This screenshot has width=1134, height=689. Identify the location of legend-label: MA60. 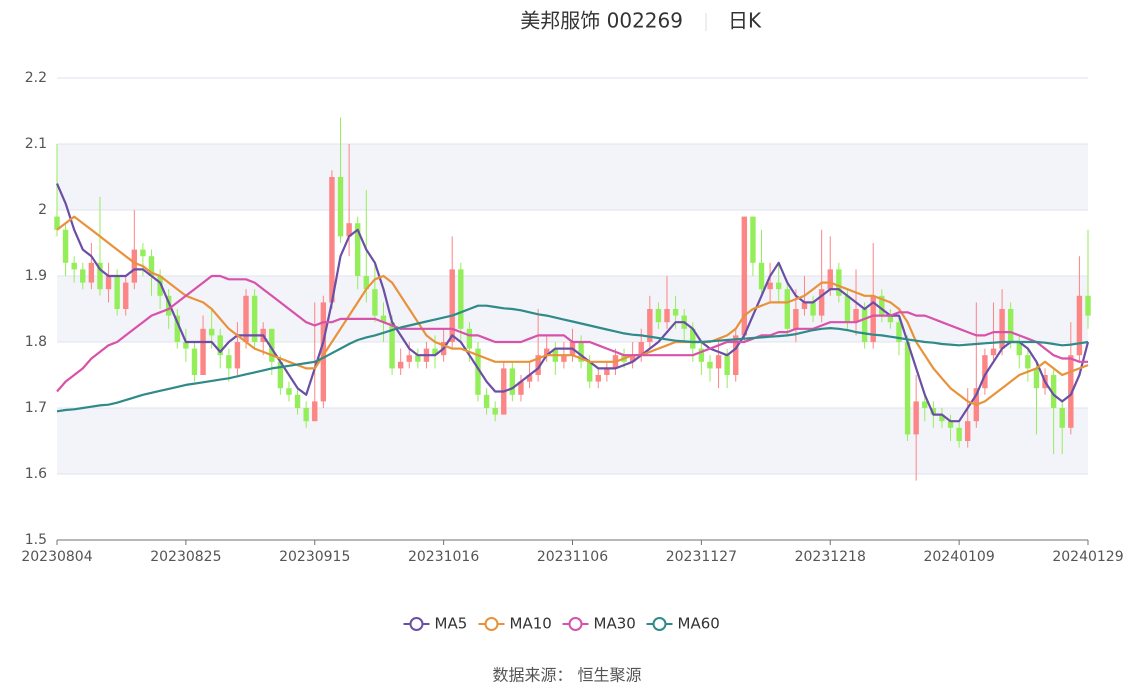
(699, 624).